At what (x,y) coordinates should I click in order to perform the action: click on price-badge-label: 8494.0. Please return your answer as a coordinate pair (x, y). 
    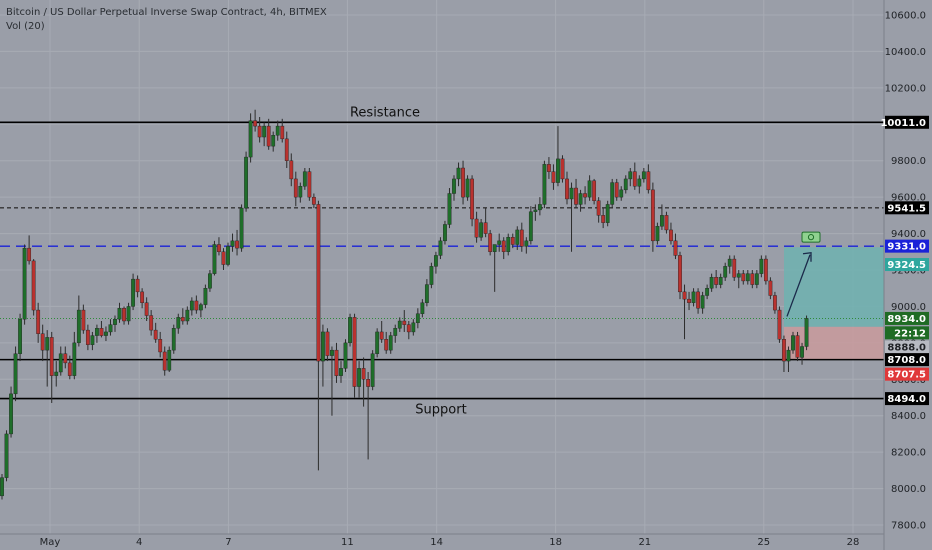
    Looking at the image, I should click on (906, 399).